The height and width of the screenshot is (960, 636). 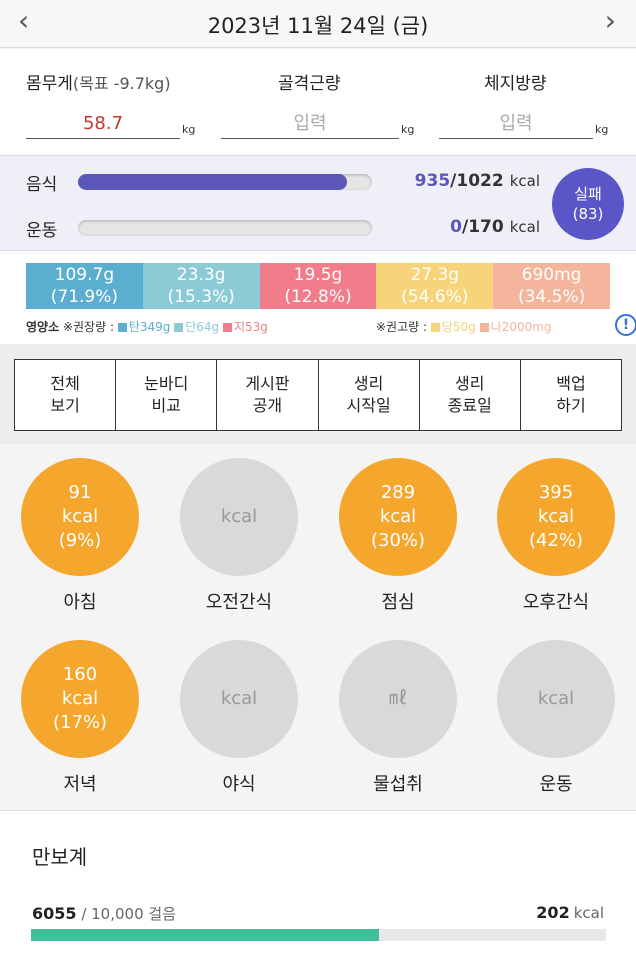 I want to click on period-end-button: 생리 종료일, so click(x=470, y=395).